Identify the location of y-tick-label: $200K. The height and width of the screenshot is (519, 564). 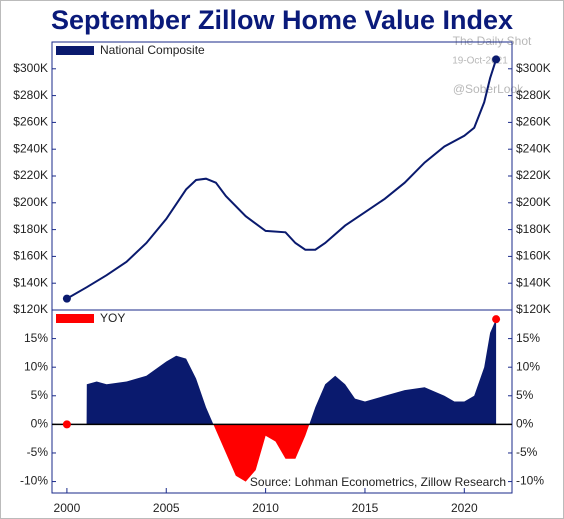
(30, 202).